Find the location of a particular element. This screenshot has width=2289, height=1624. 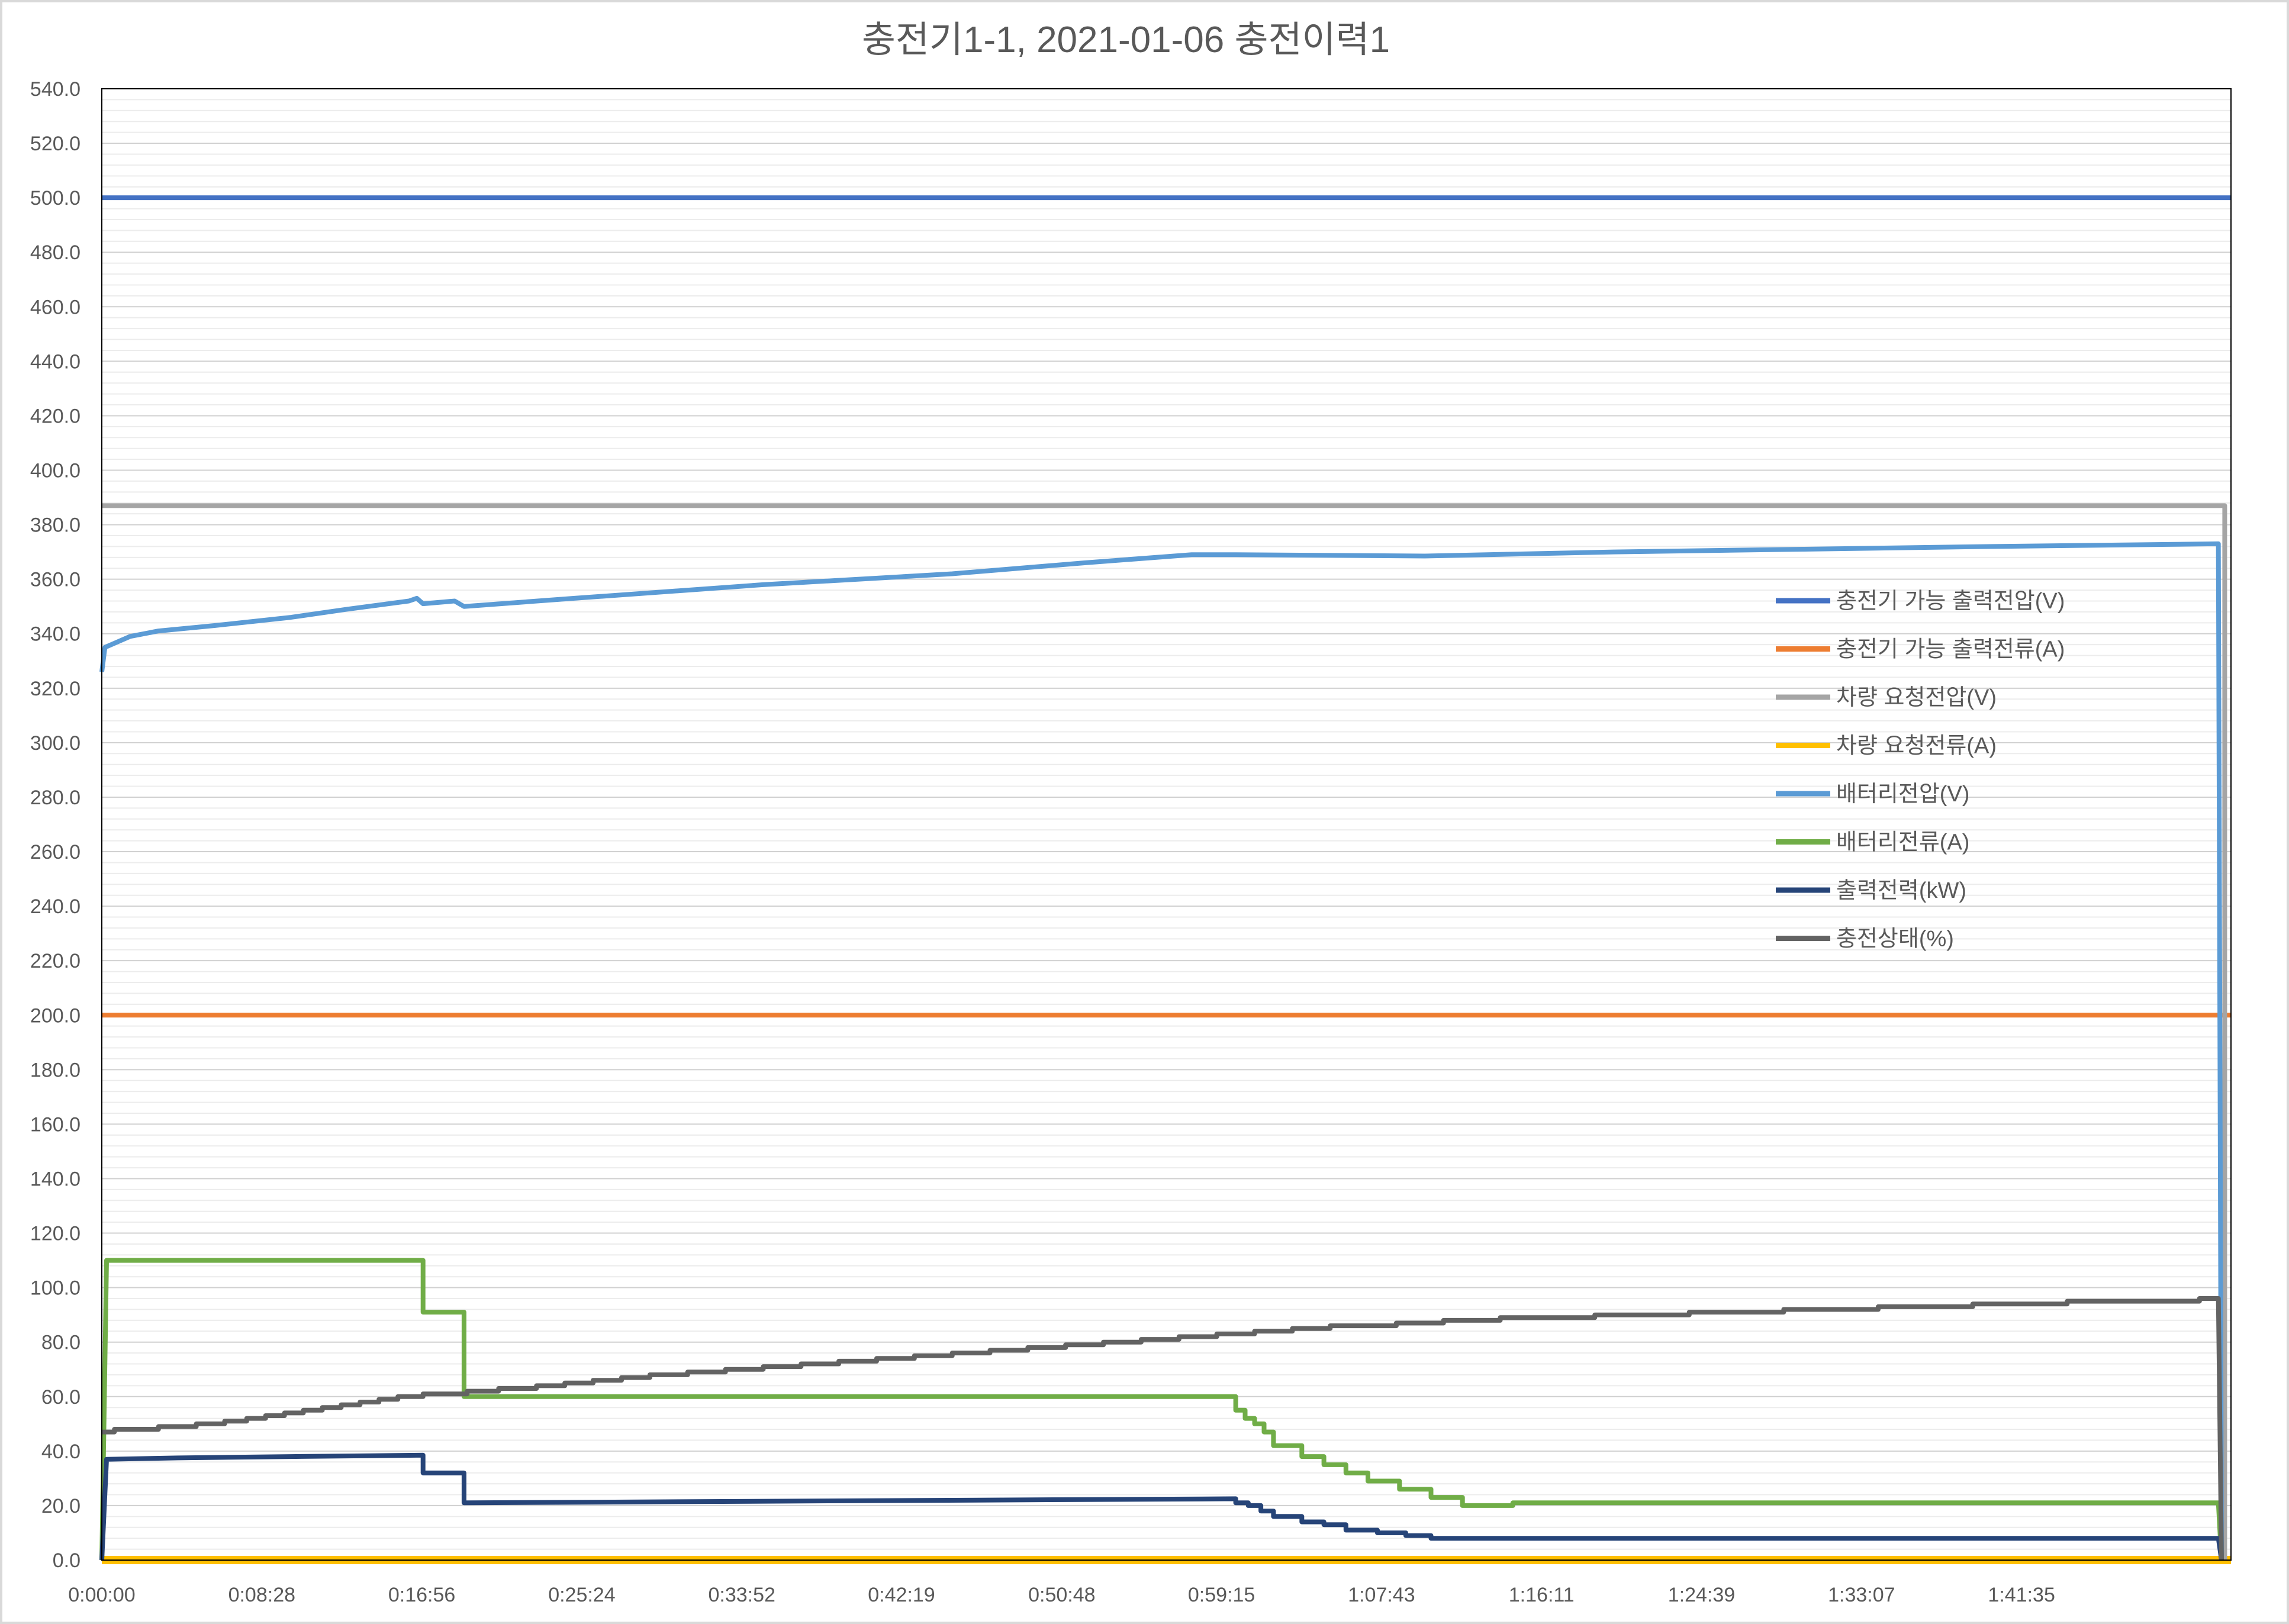

y-tick-label: 160.0 is located at coordinates (55, 1124).